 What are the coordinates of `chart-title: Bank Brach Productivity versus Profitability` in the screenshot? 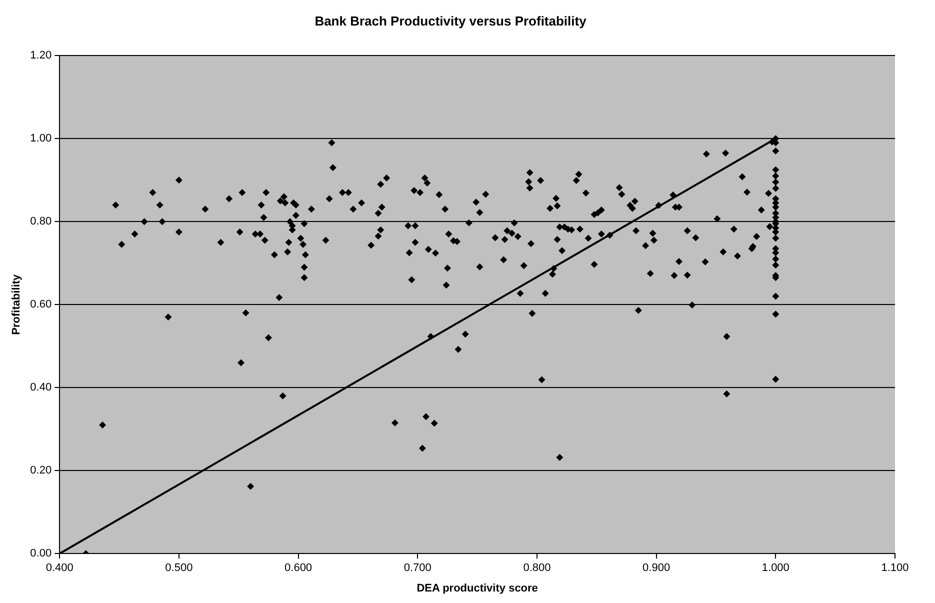 It's located at (451, 20).